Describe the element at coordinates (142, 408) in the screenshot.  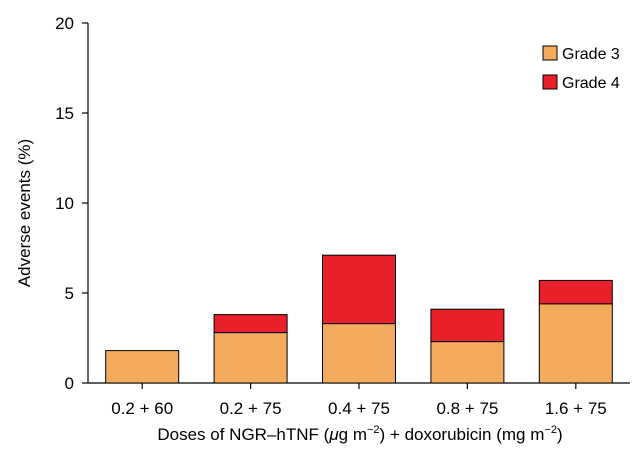
I see `x-tick-label: 0.2 + 60` at that location.